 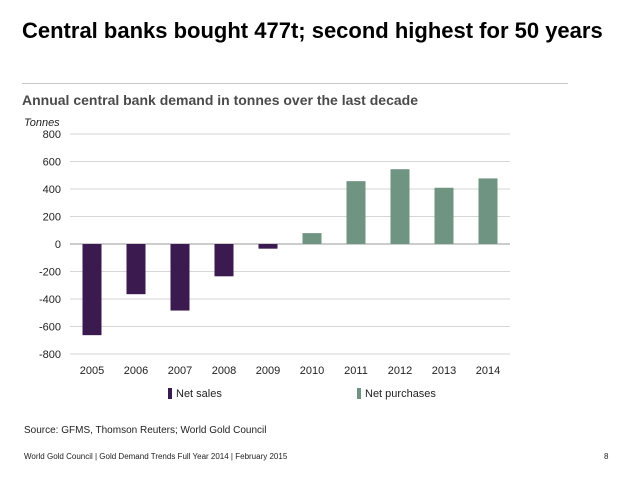 What do you see at coordinates (400, 394) in the screenshot?
I see `legend-label-net-purchases: Net purchases` at bounding box center [400, 394].